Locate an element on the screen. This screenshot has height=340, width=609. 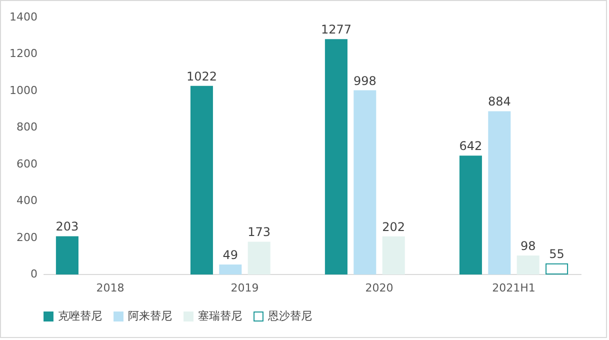
data-label: 55 is located at coordinates (556, 253).